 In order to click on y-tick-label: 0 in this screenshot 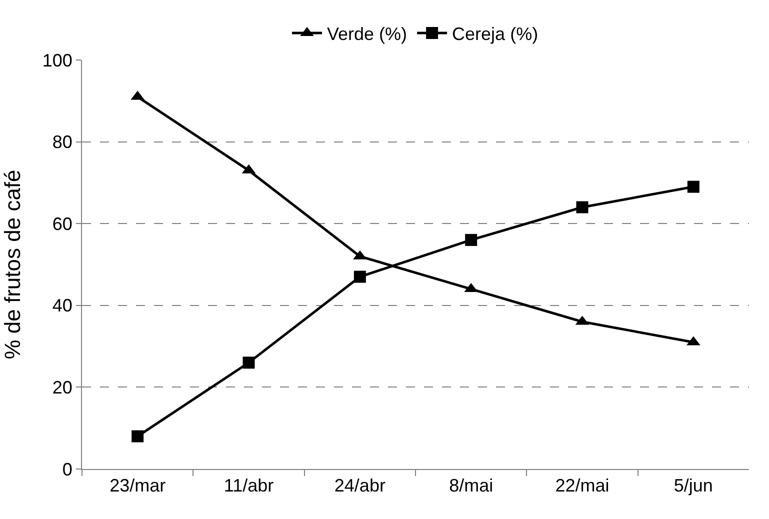, I will do `click(67, 469)`.